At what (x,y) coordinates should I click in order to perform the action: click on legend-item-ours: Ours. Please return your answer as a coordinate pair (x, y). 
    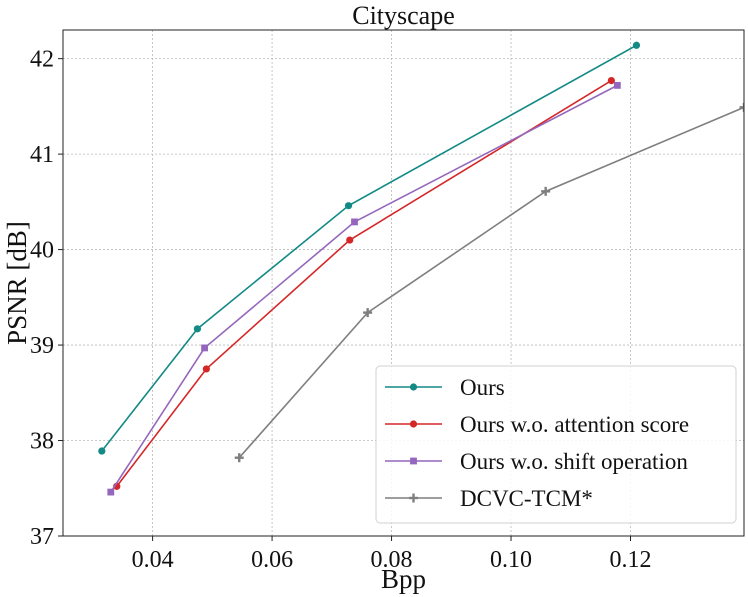
    Looking at the image, I should click on (445, 387).